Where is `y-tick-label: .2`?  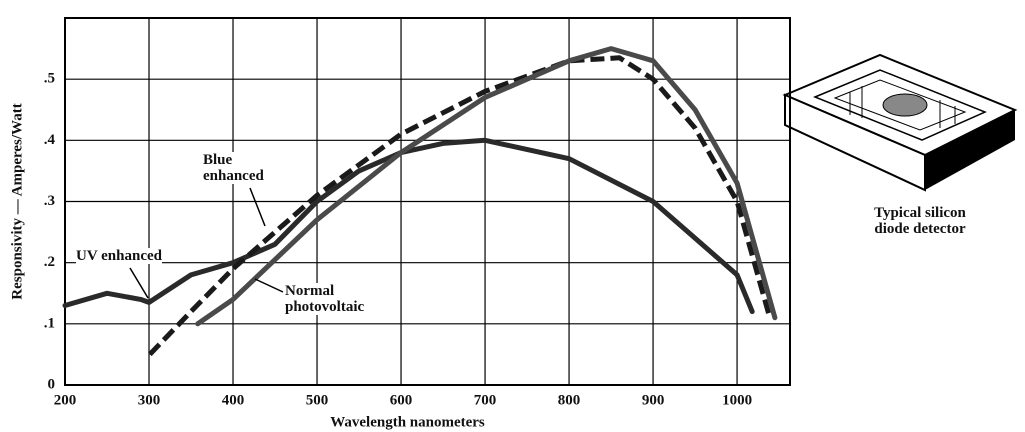
y-tick-label: .2 is located at coordinates (49, 262).